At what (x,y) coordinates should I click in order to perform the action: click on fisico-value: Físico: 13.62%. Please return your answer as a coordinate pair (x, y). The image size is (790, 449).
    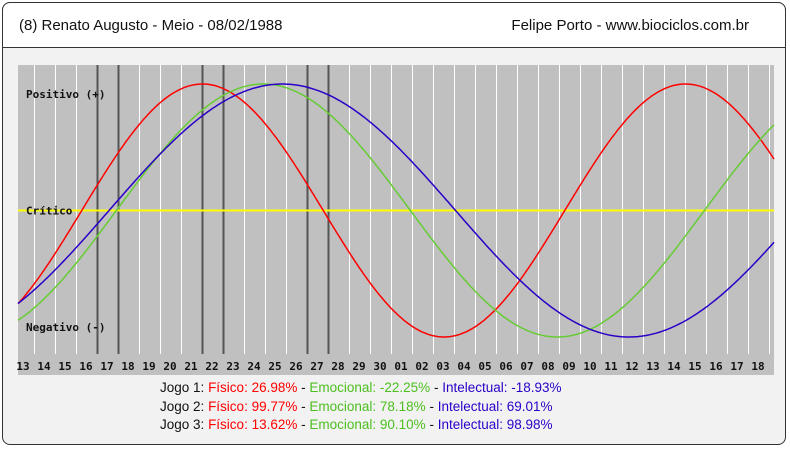
    Looking at the image, I should click on (253, 424).